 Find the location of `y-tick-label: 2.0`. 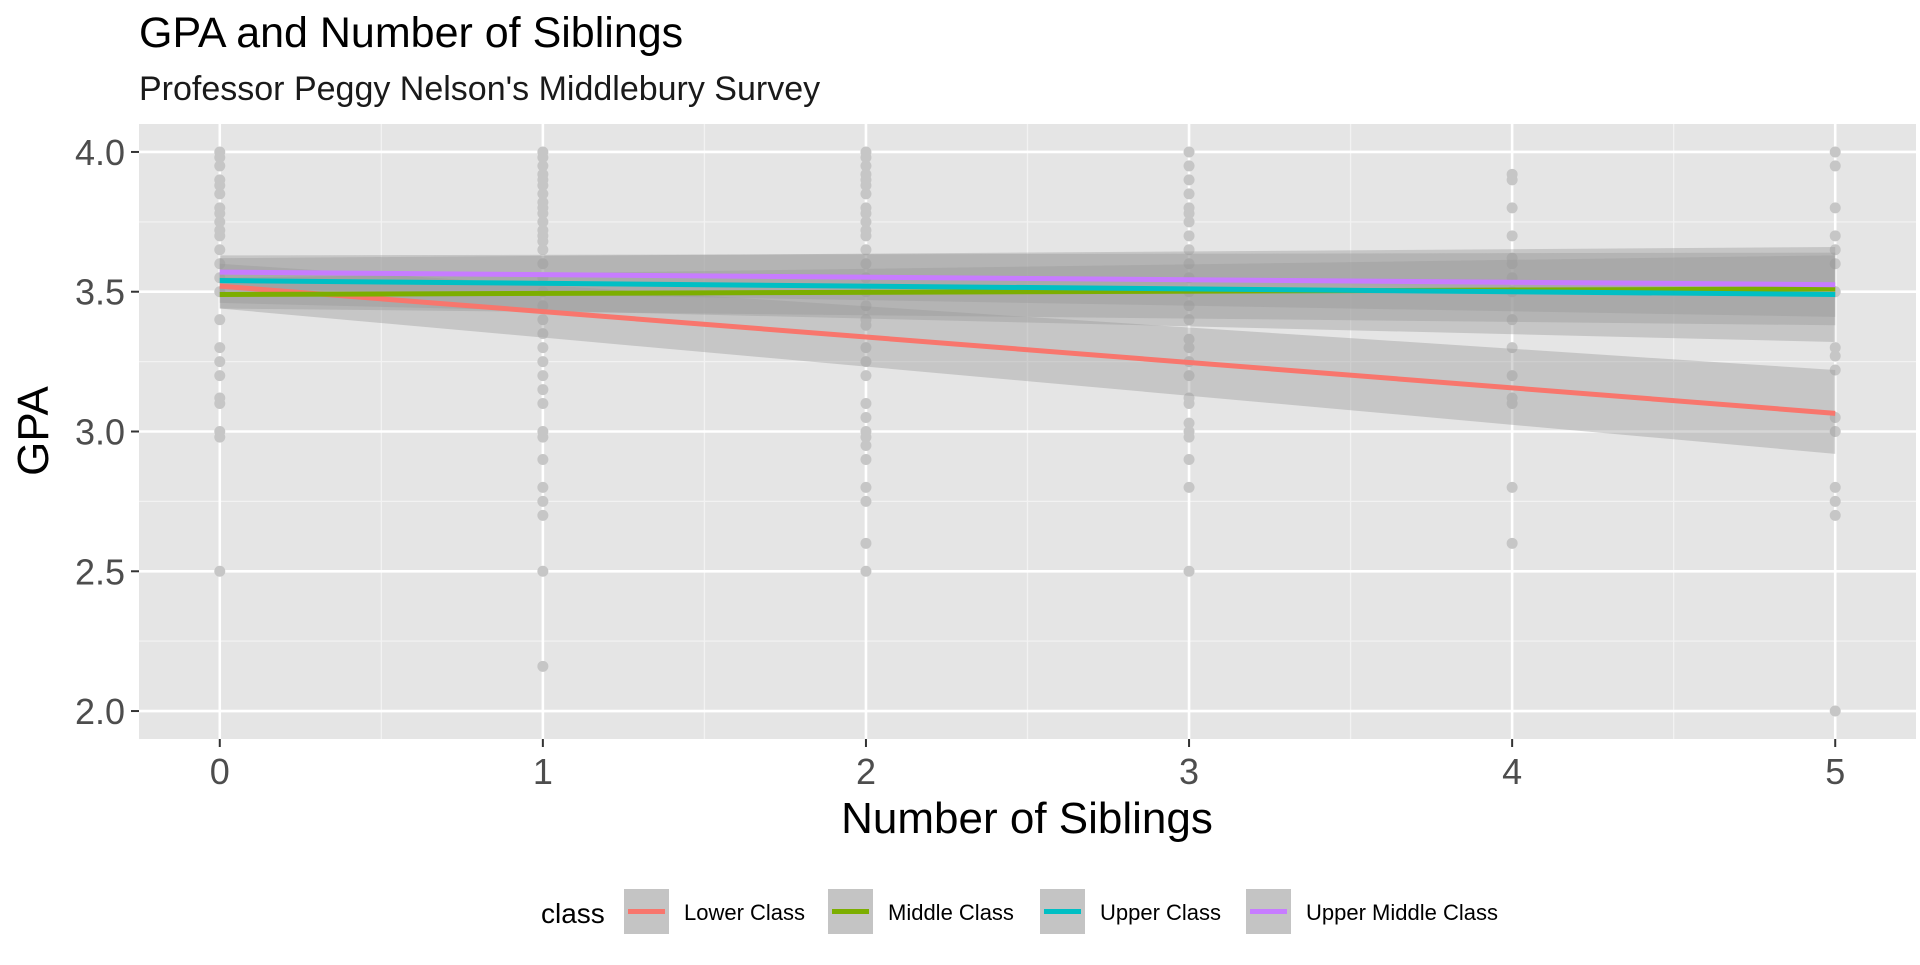

y-tick-label: 2.0 is located at coordinates (100, 711).